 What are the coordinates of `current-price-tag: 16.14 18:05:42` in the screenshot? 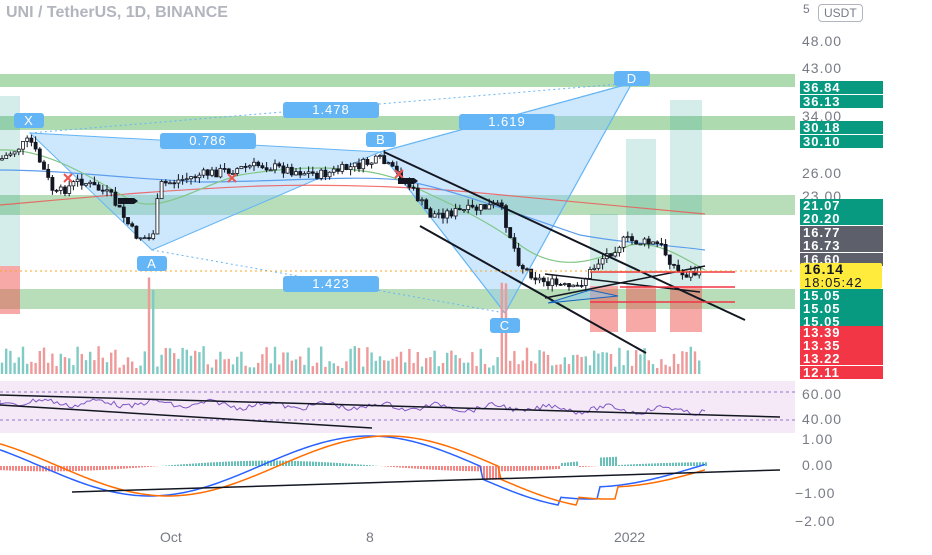 It's located at (841, 276).